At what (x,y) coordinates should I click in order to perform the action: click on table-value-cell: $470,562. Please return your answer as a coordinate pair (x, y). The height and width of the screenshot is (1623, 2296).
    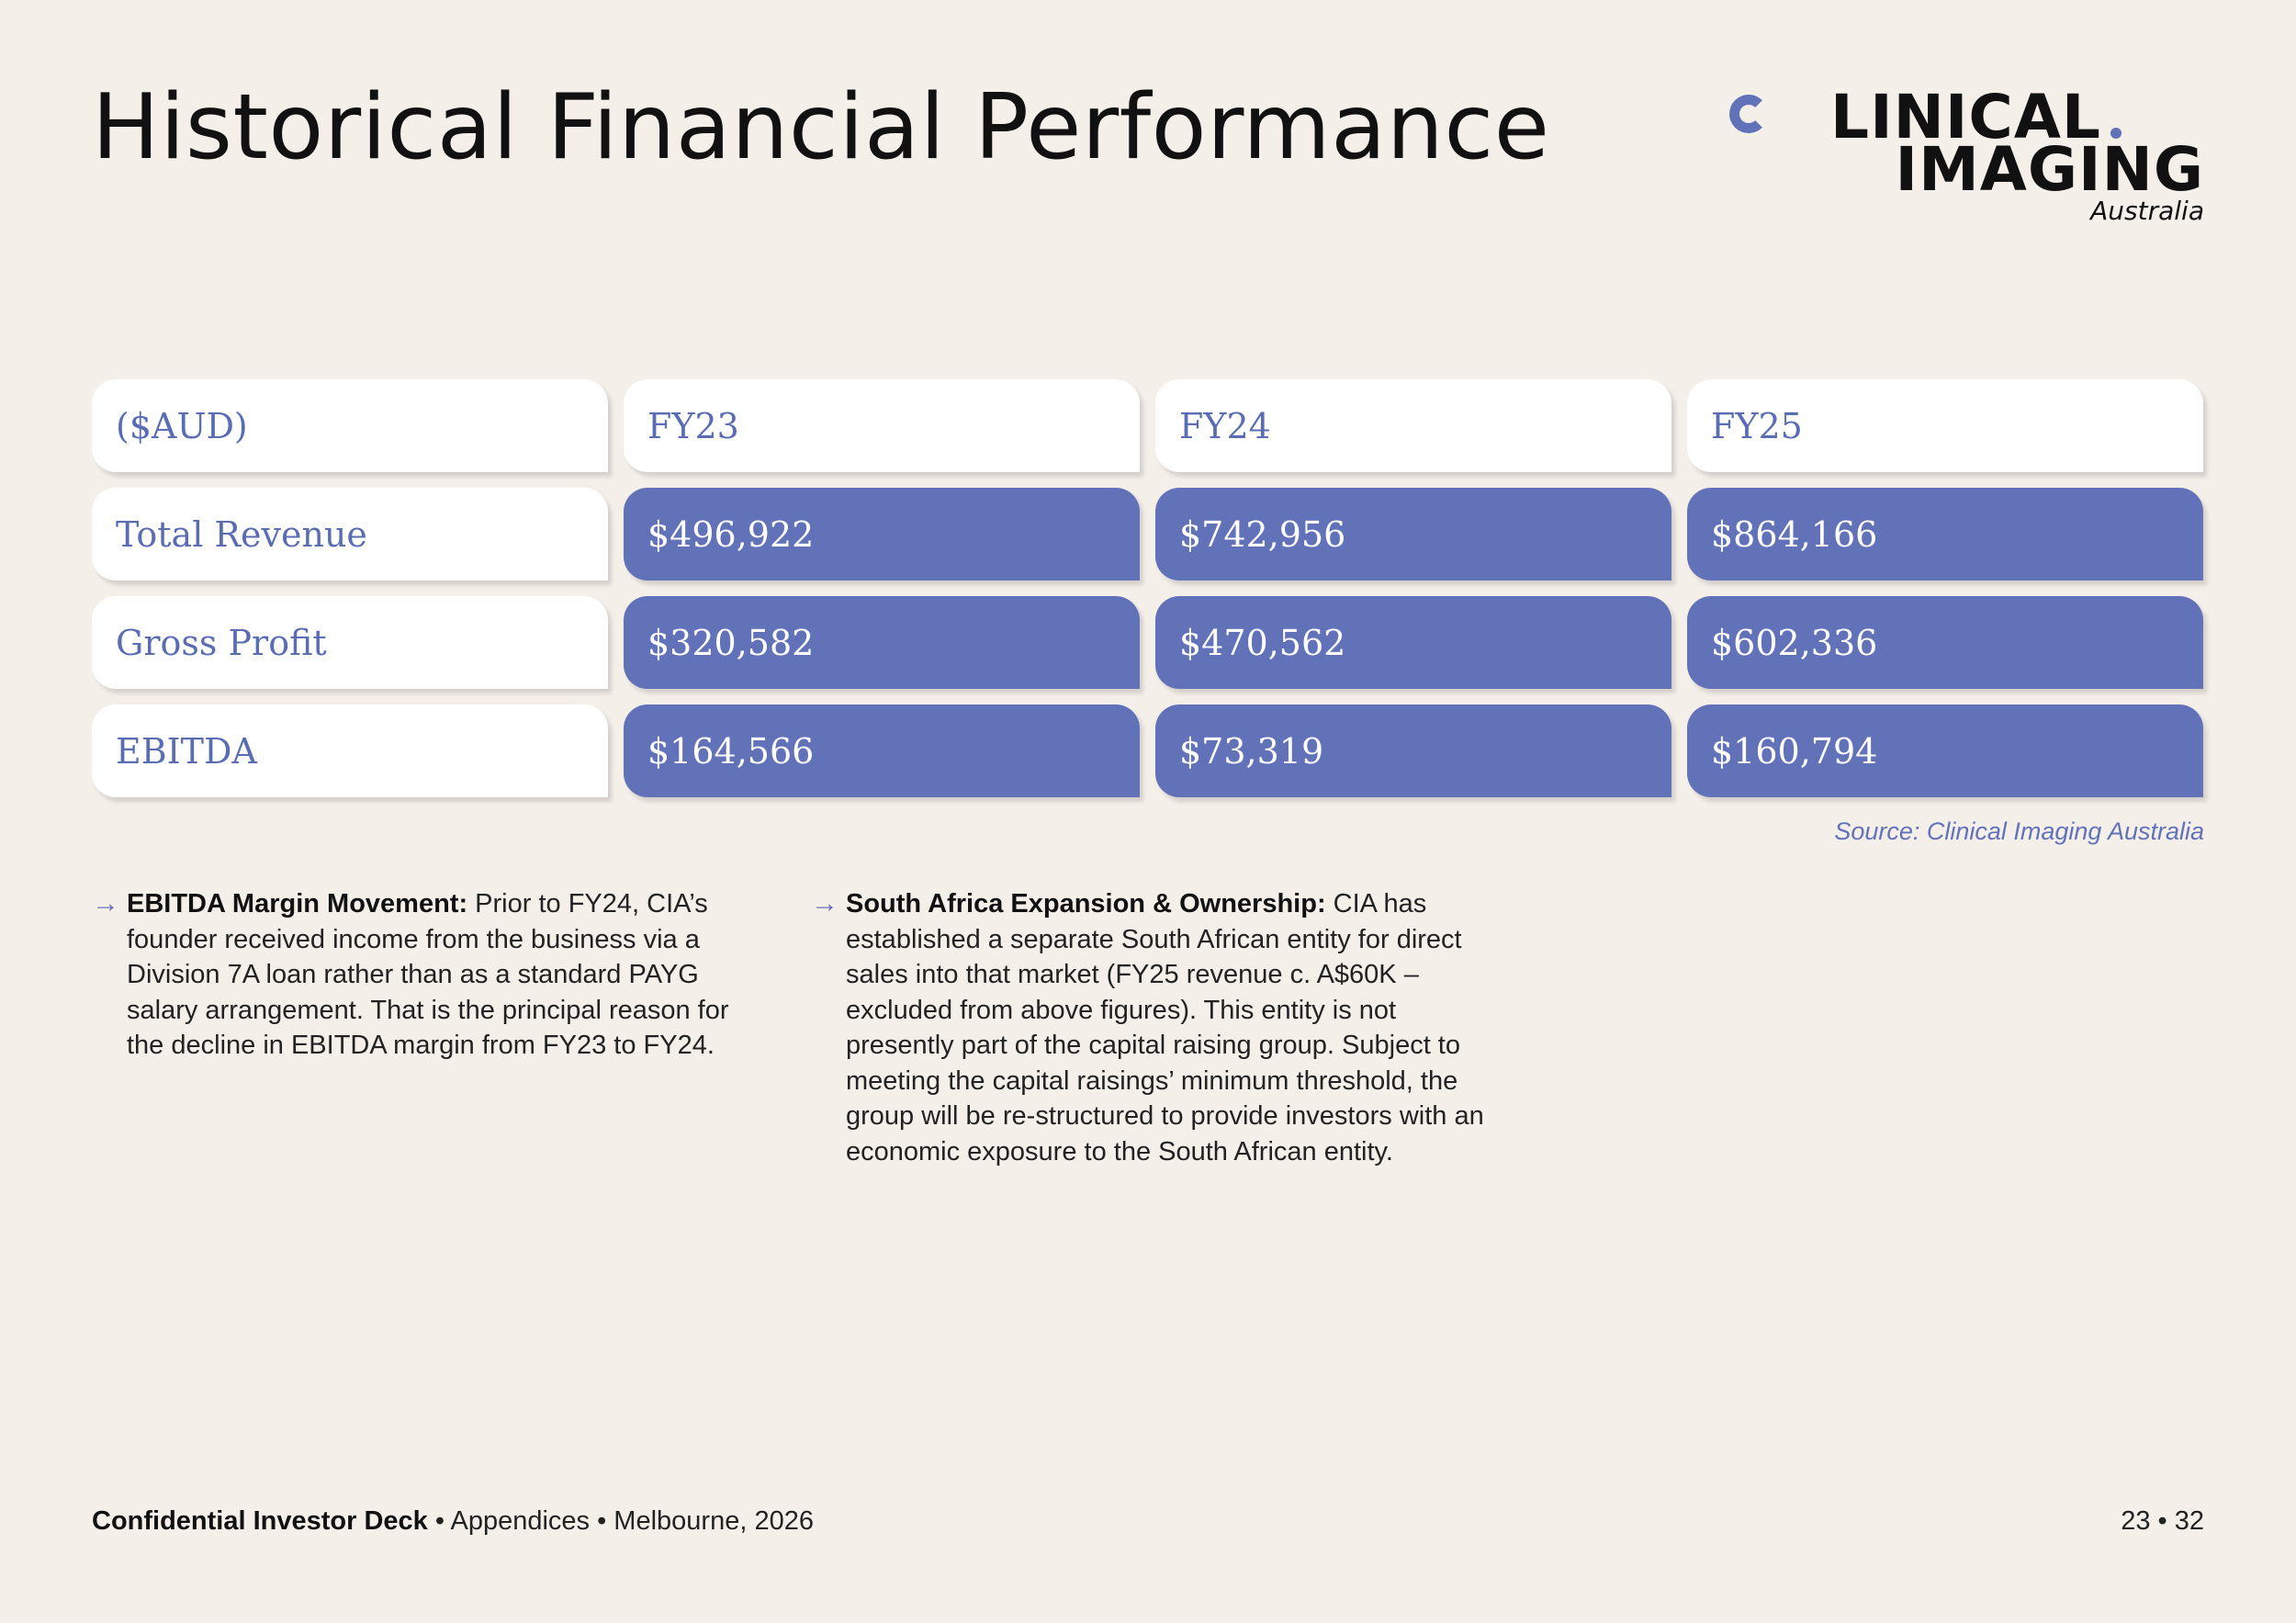
    Looking at the image, I should click on (1413, 642).